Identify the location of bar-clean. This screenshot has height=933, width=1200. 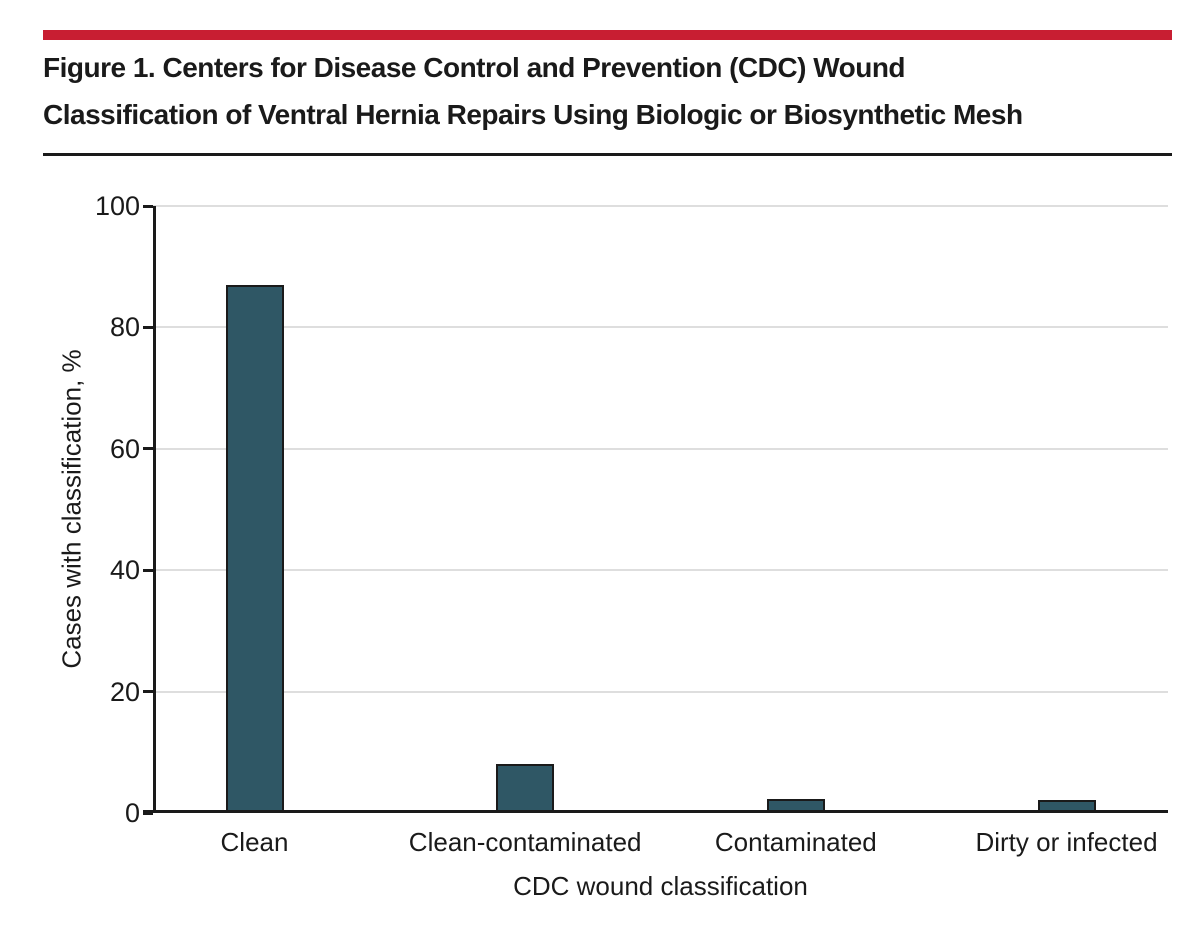
(254, 548).